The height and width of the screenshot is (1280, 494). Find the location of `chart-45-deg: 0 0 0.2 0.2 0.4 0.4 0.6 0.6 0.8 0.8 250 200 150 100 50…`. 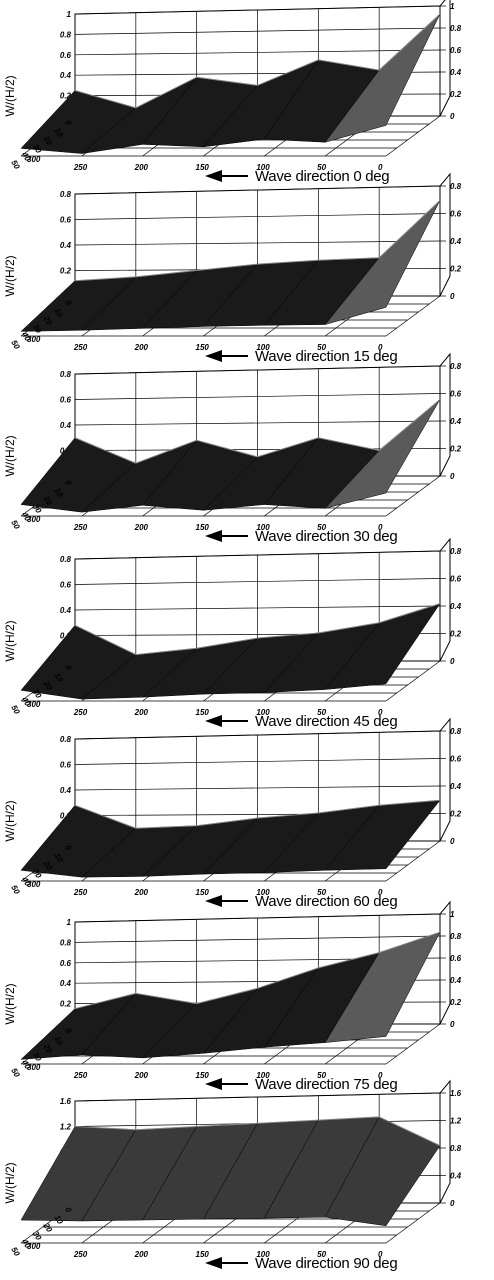

chart-45-deg: 0 0 0.2 0.2 0.4 0.4 0.6 0.6 0.8 0.8 250 200 150 100 50… is located at coordinates (232, 633).